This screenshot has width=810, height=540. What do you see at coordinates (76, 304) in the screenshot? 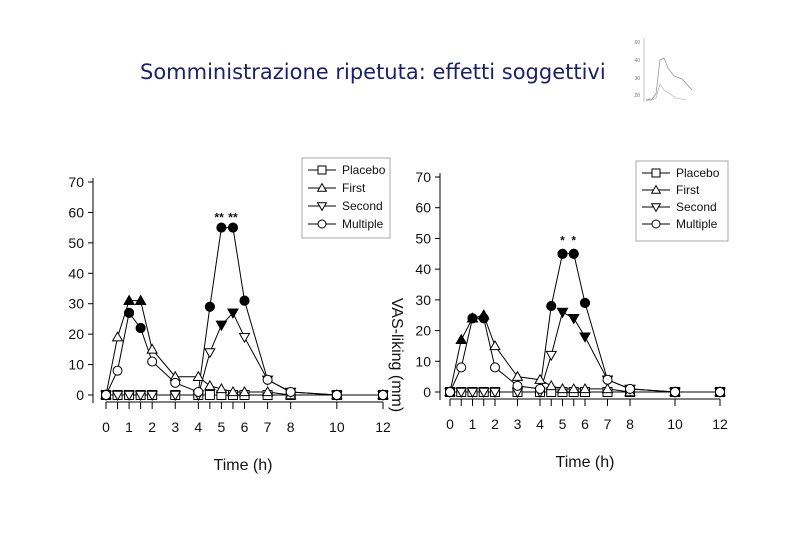
I see `y-tick-label: 30` at bounding box center [76, 304].